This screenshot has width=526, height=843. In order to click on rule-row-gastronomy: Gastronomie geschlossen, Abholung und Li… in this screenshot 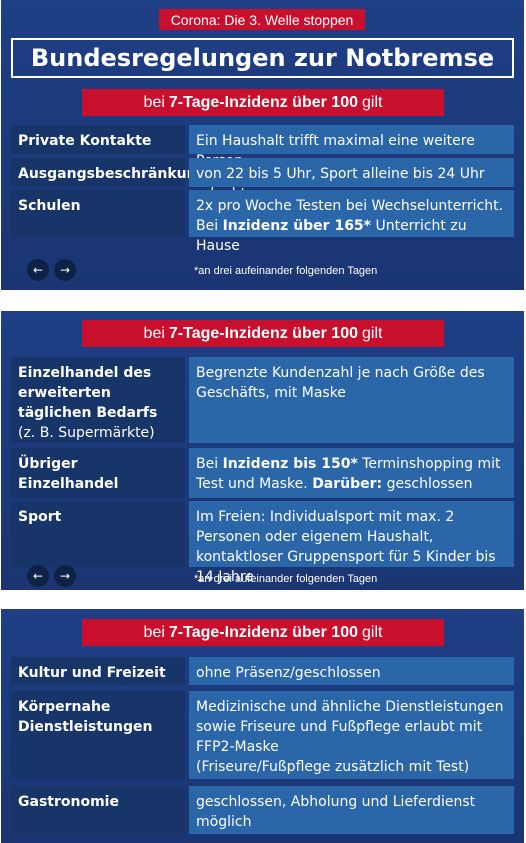, I will do `click(262, 810)`.